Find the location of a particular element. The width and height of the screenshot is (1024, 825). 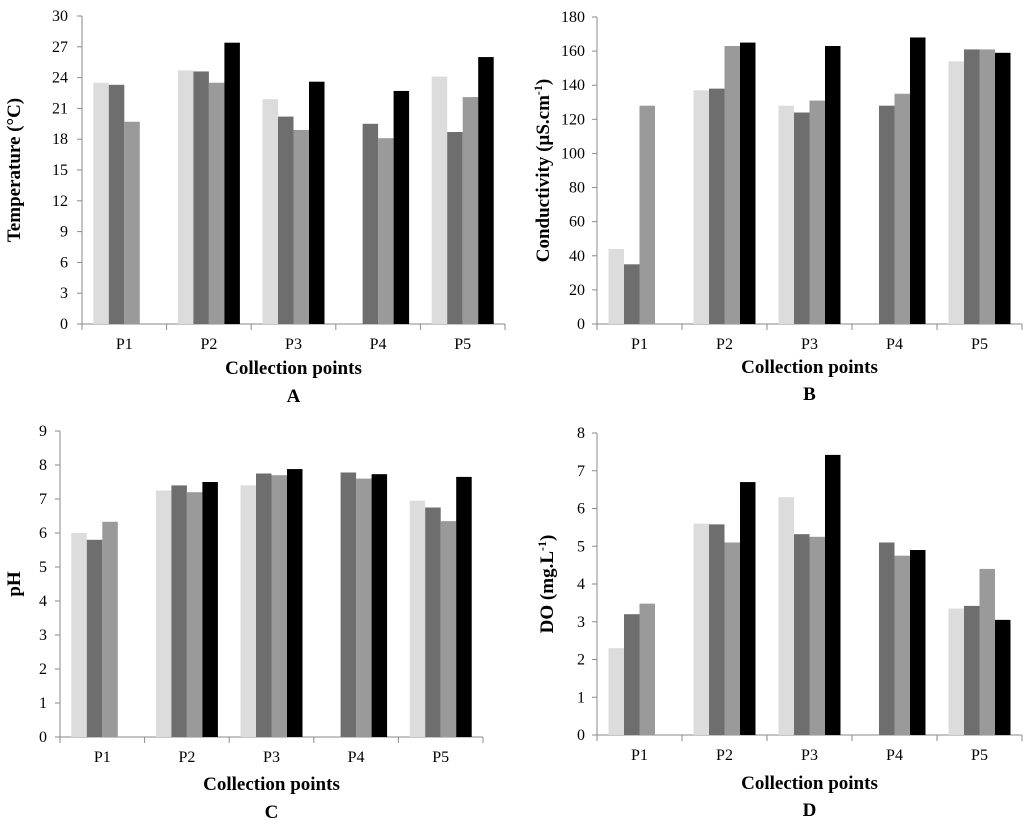

y-tick-label: 12 is located at coordinates (60, 201).